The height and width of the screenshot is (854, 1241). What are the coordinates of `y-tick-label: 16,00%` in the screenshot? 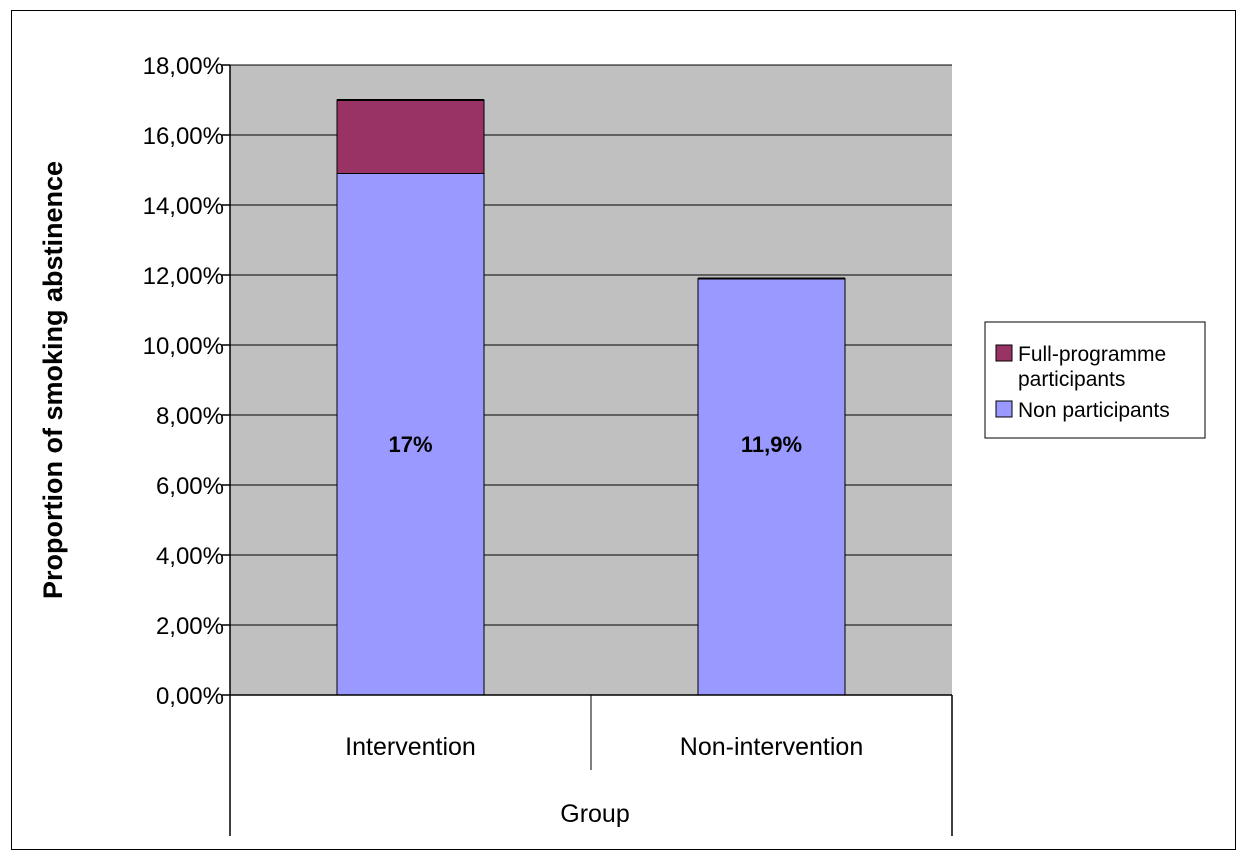 It's located at (183, 136).